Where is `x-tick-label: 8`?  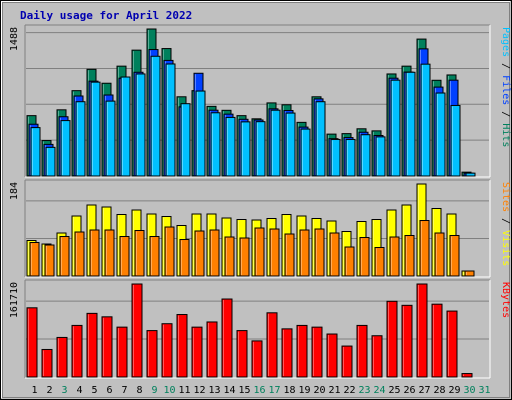 x-tick-label: 8 is located at coordinates (139, 390).